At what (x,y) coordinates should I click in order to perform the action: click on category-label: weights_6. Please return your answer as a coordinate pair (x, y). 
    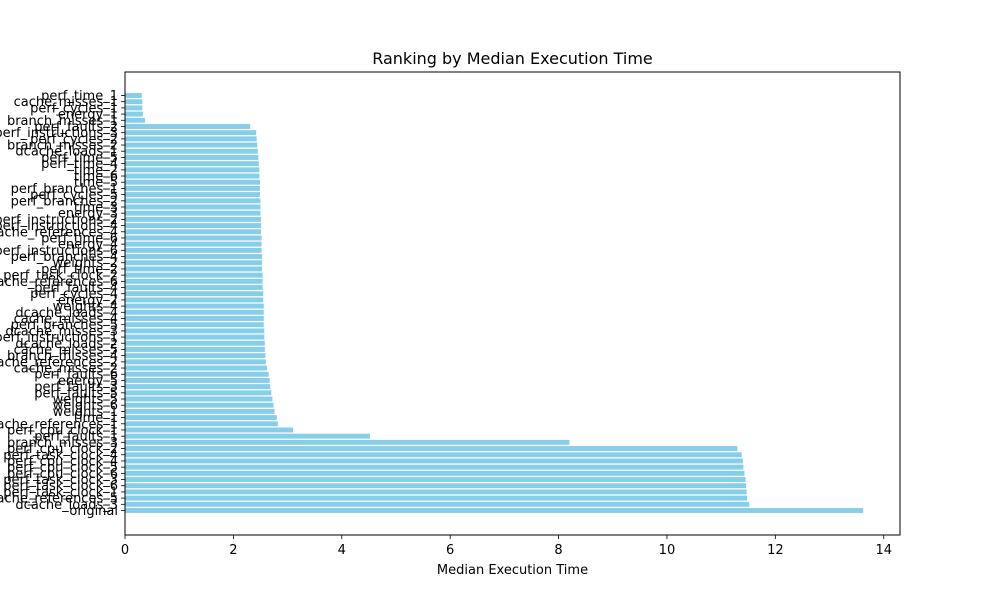
    Looking at the image, I should click on (85, 406).